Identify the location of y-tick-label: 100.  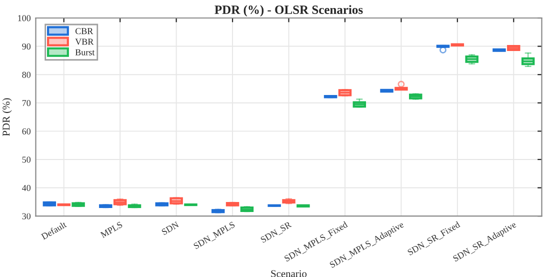
(24, 18).